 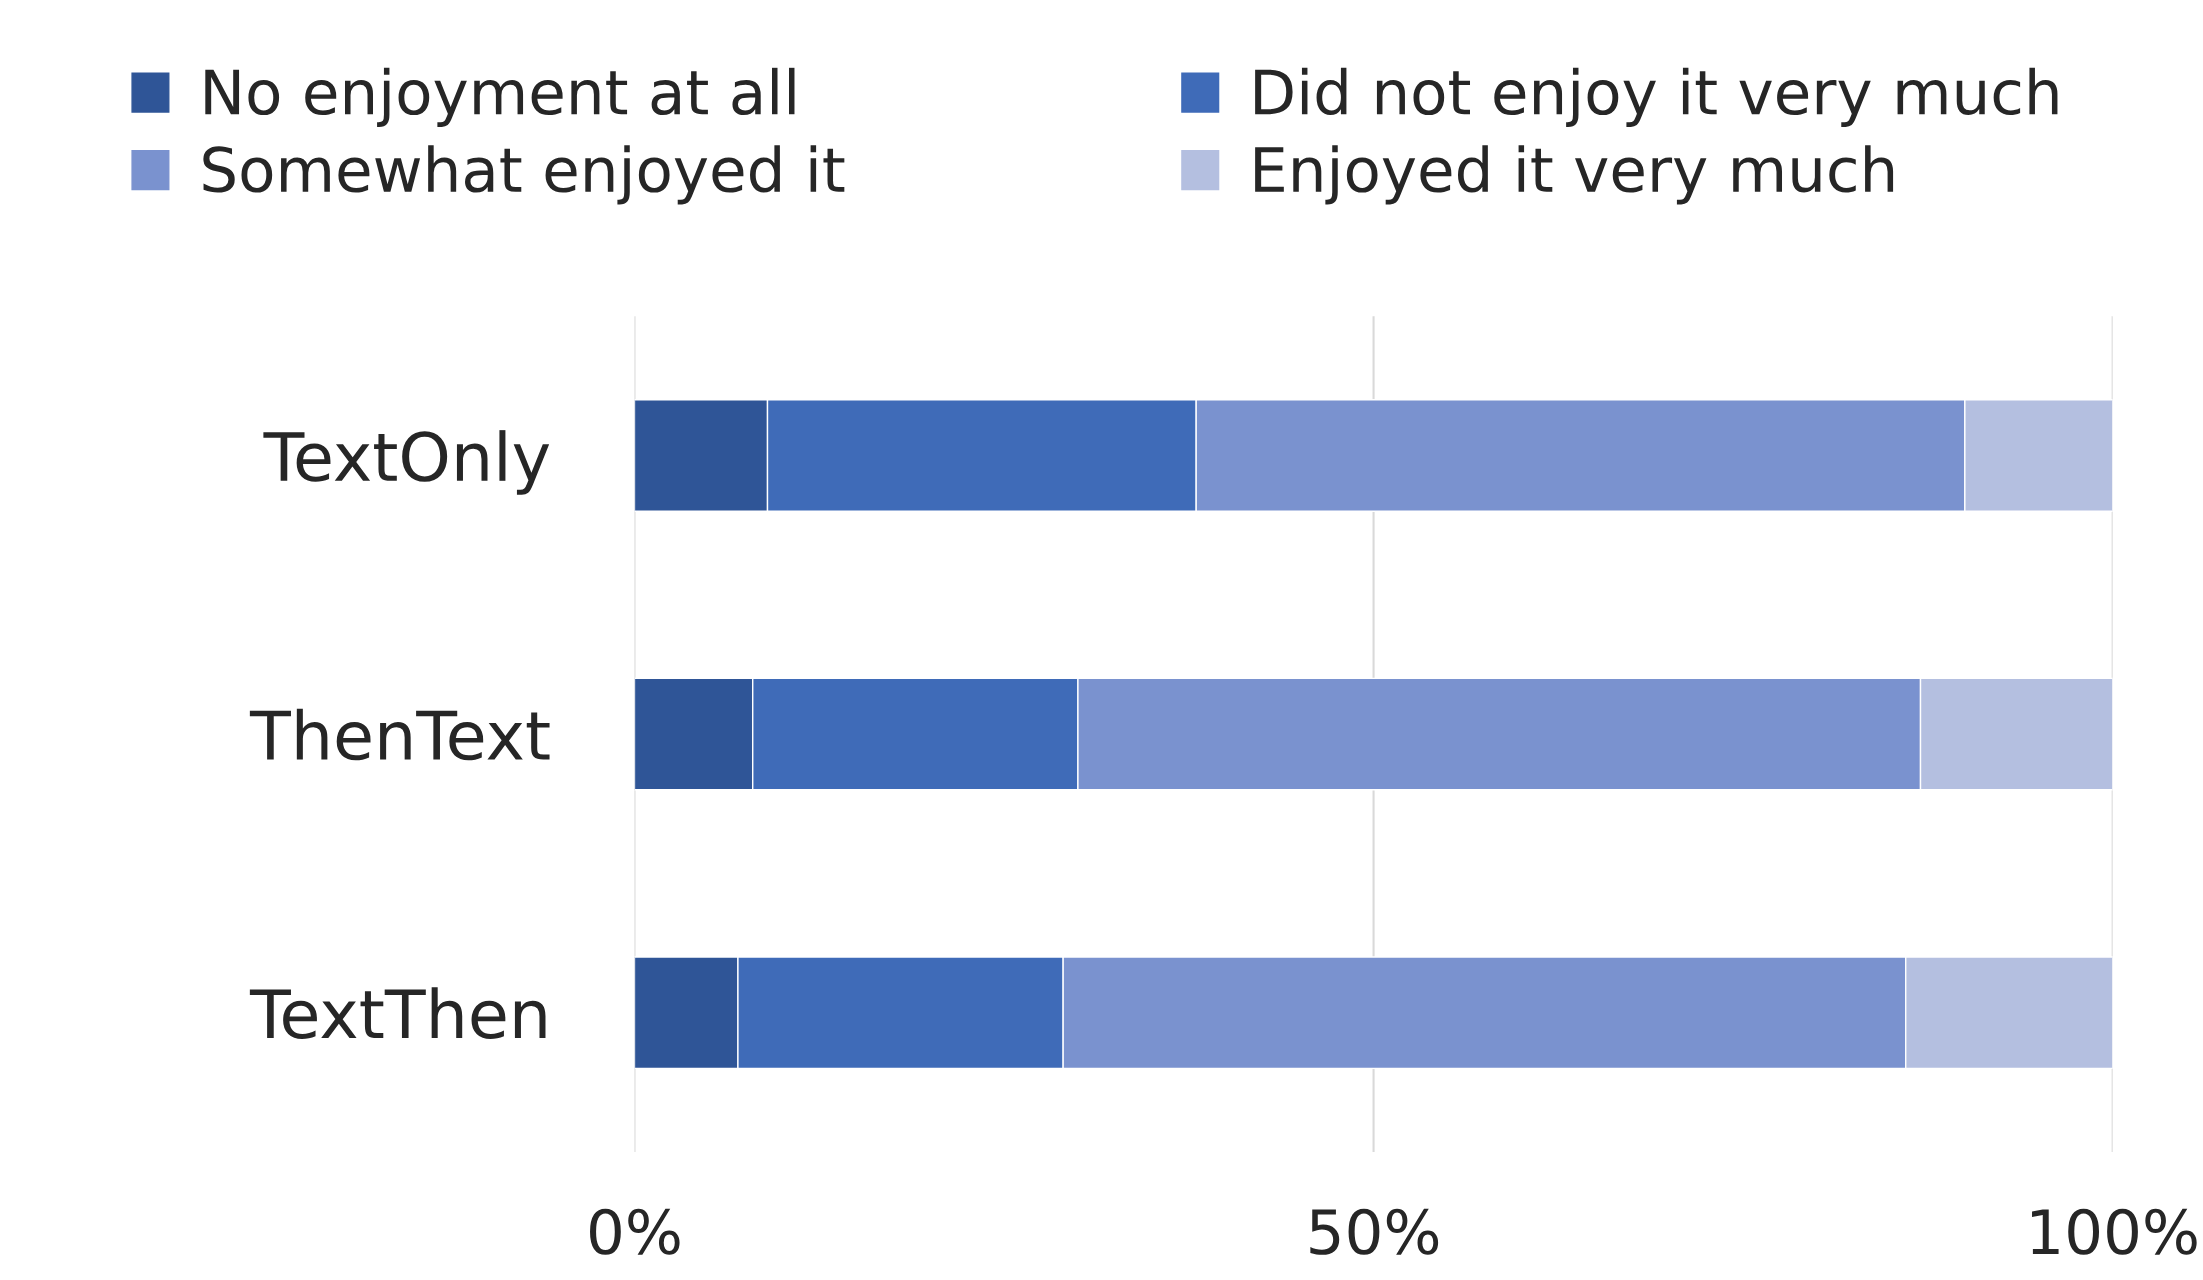 I want to click on y-tick-label: ThenText, so click(x=399, y=734).